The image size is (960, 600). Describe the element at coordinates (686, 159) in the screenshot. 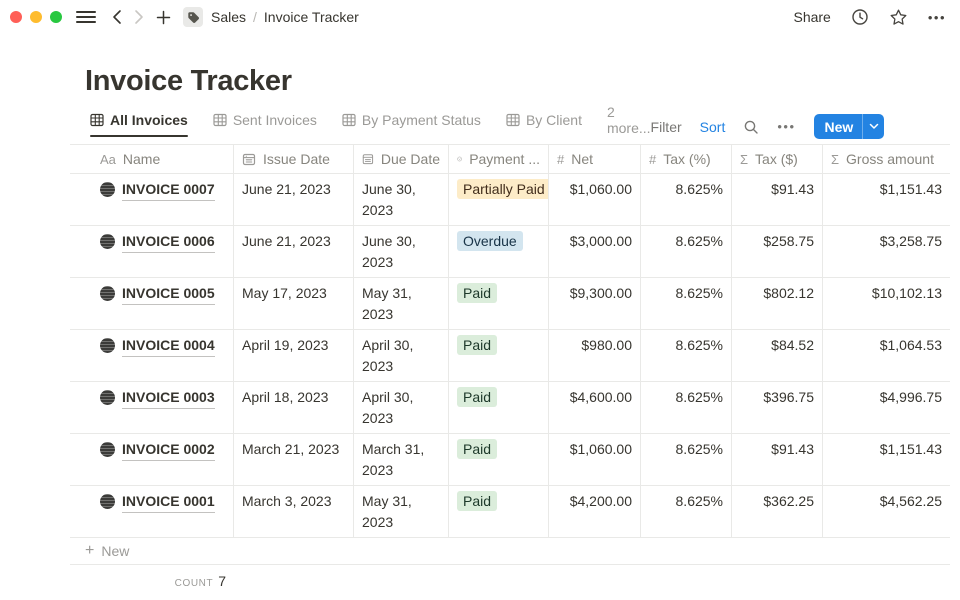

I see `column-header-tax-percent: # Tax (%)` at that location.